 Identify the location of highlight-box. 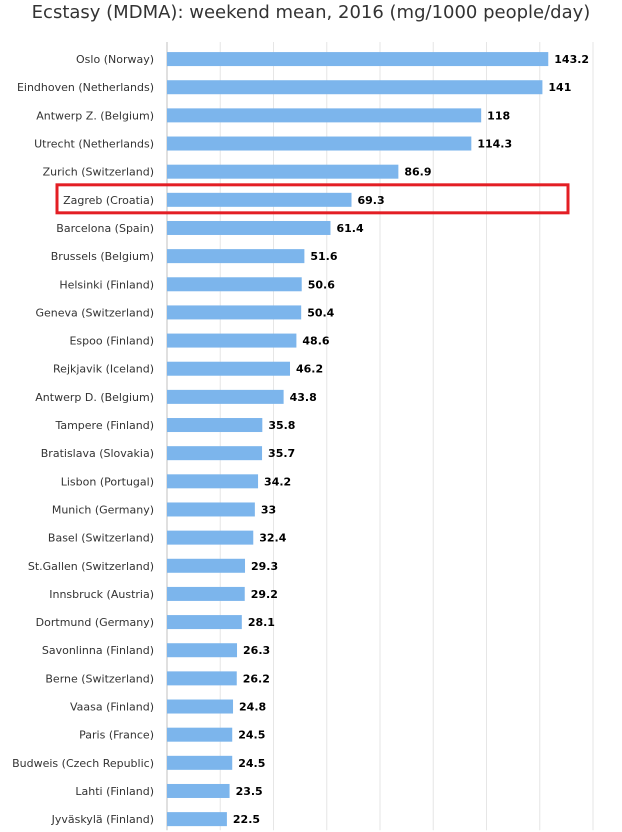
(312, 199).